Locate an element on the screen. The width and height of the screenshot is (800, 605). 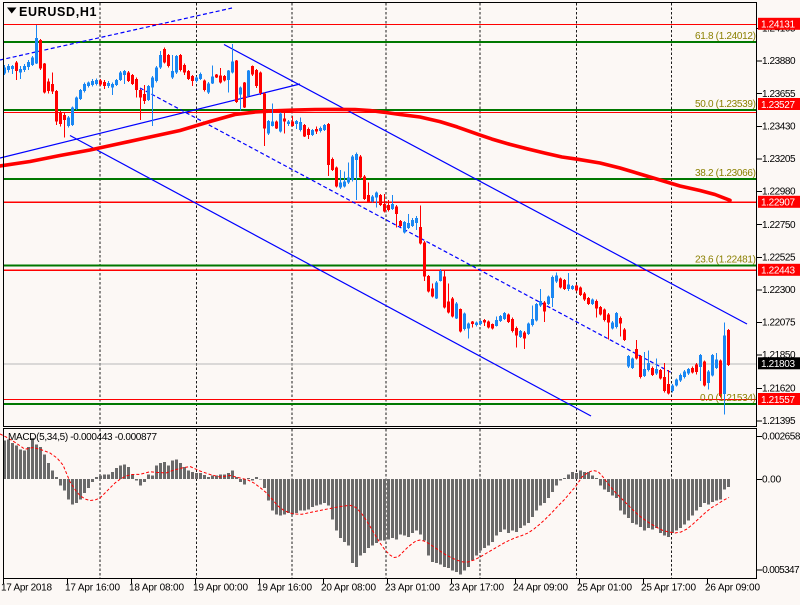
svg-text: 19 Apr 16:00 is located at coordinates (284, 588).